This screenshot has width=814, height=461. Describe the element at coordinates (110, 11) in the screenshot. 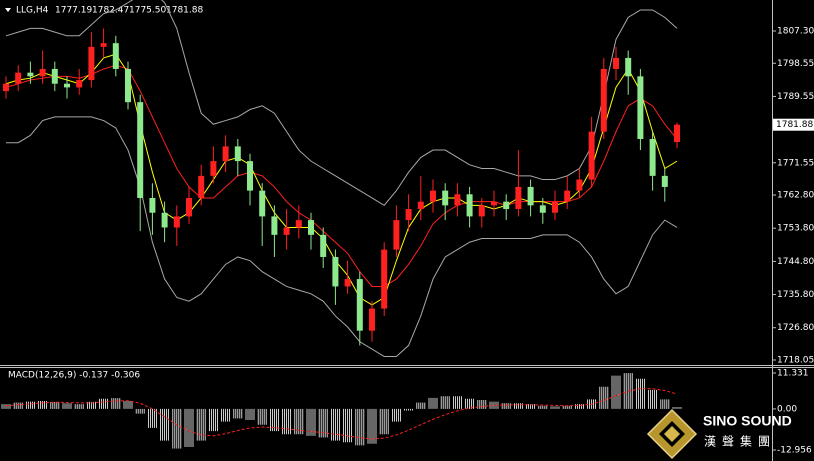

I see `ohlc-high: 1782.47` at that location.